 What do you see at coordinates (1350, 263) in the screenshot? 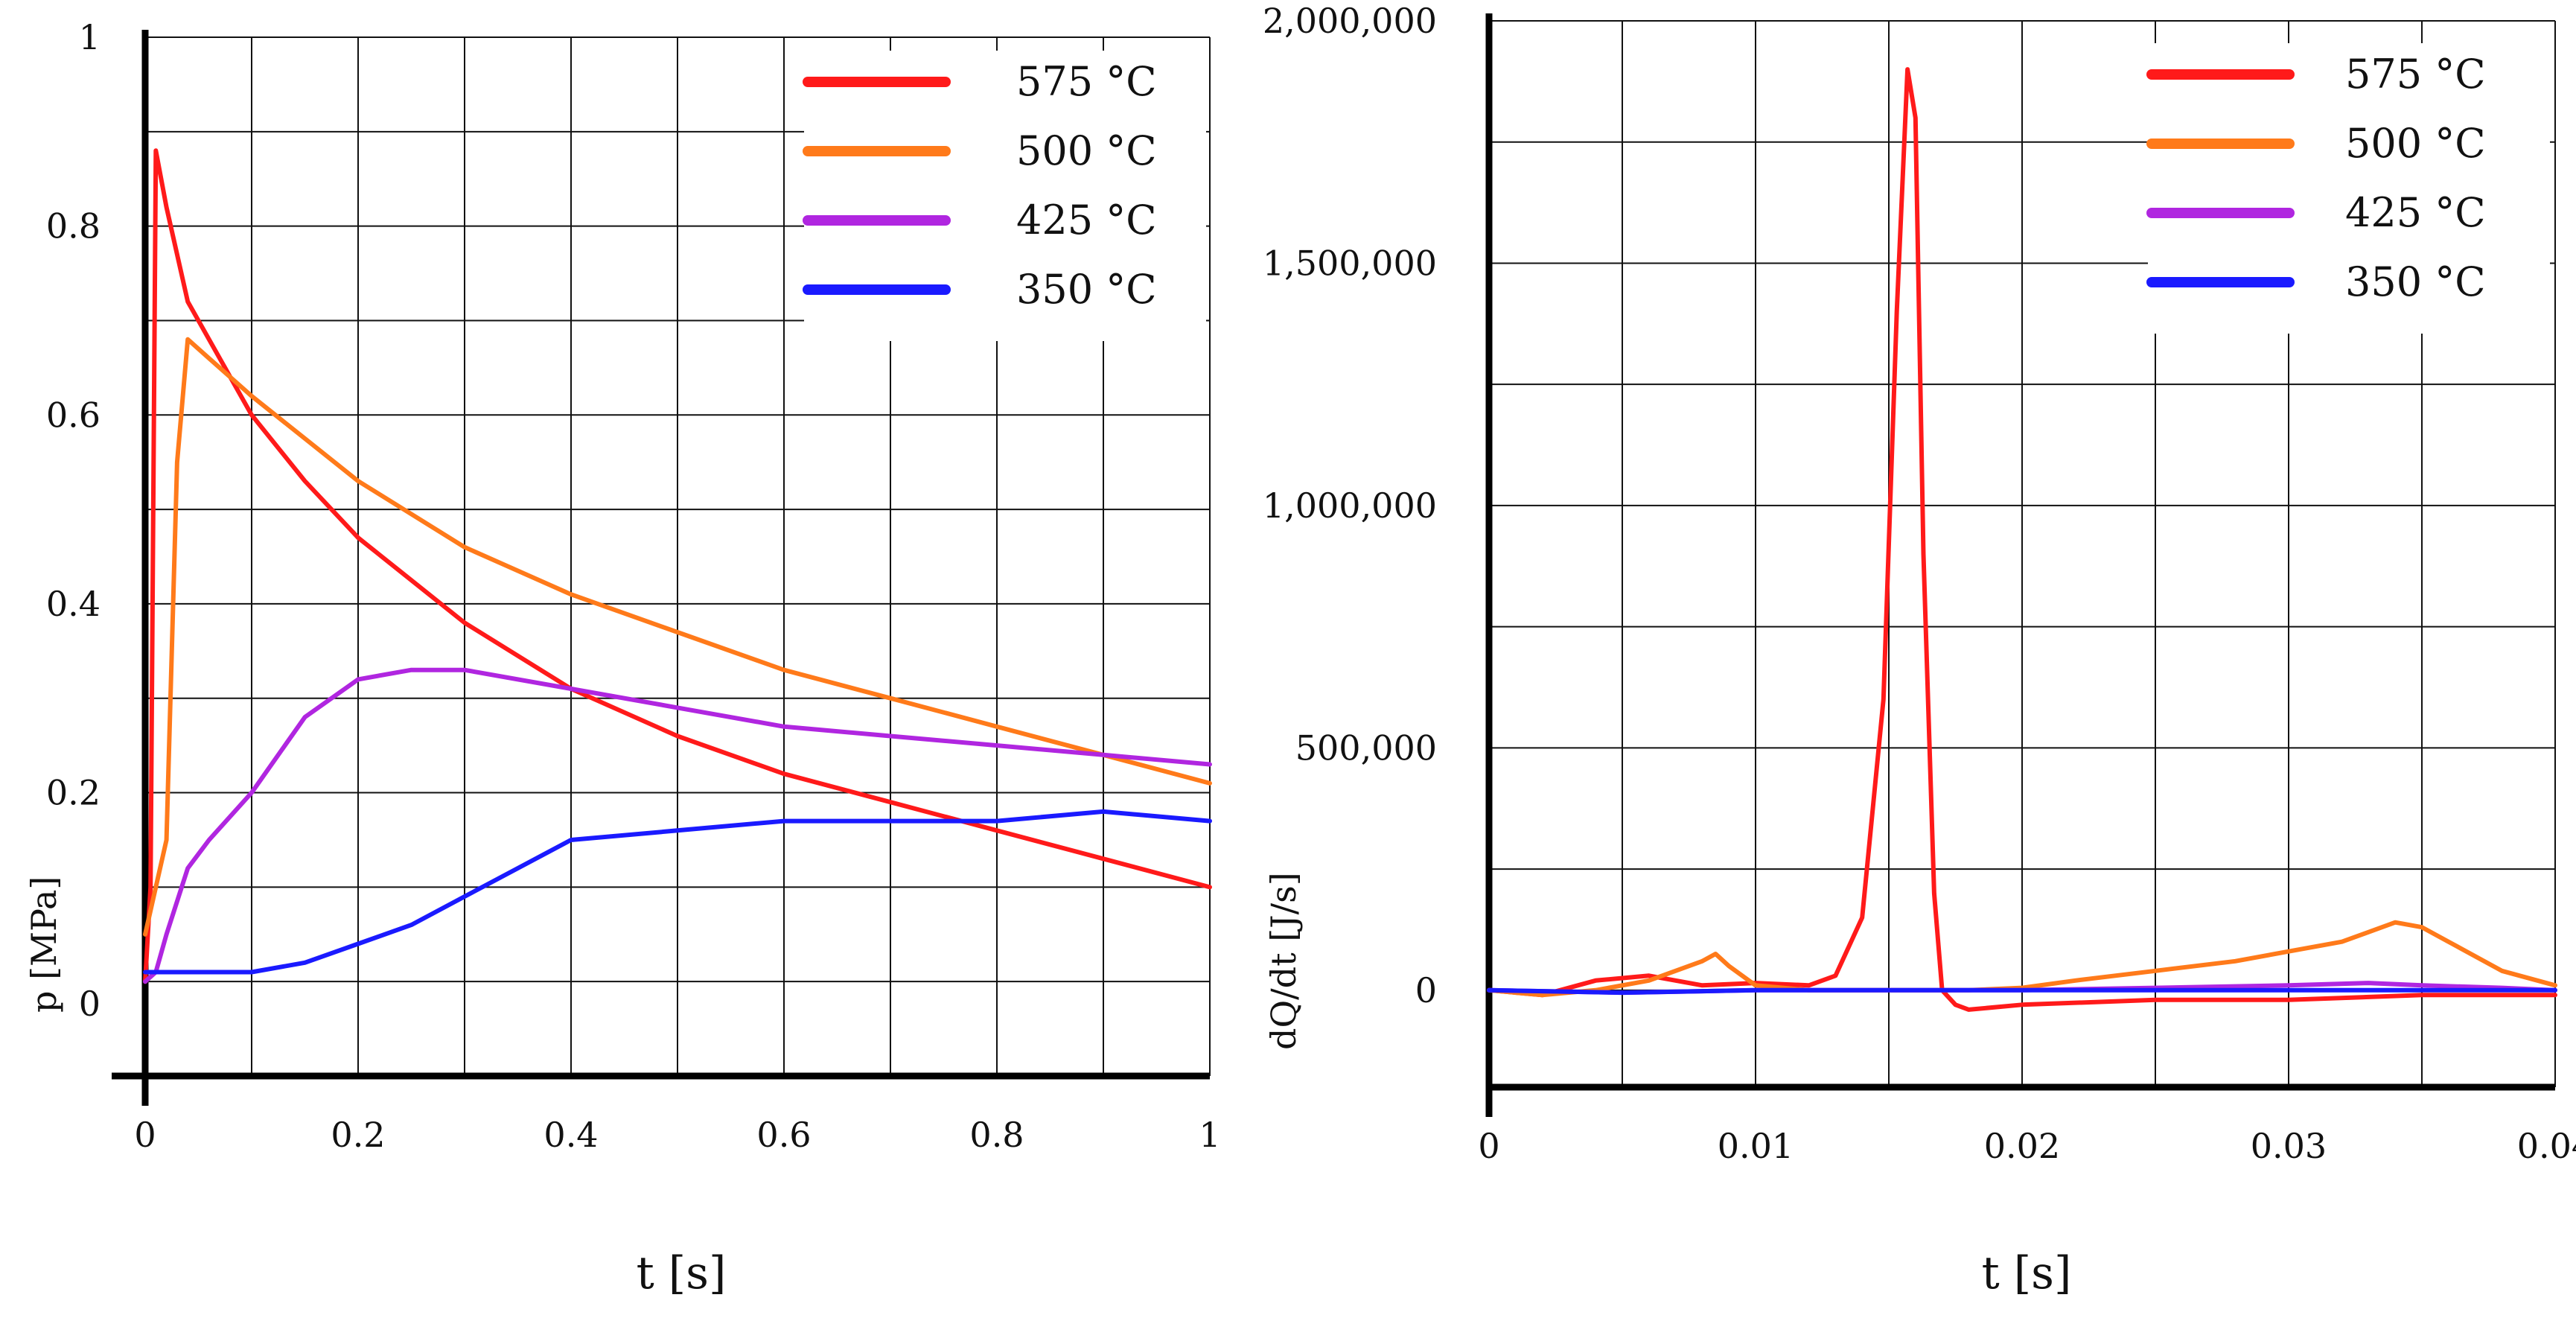
I see `y-tick-label: 1,500,000` at bounding box center [1350, 263].